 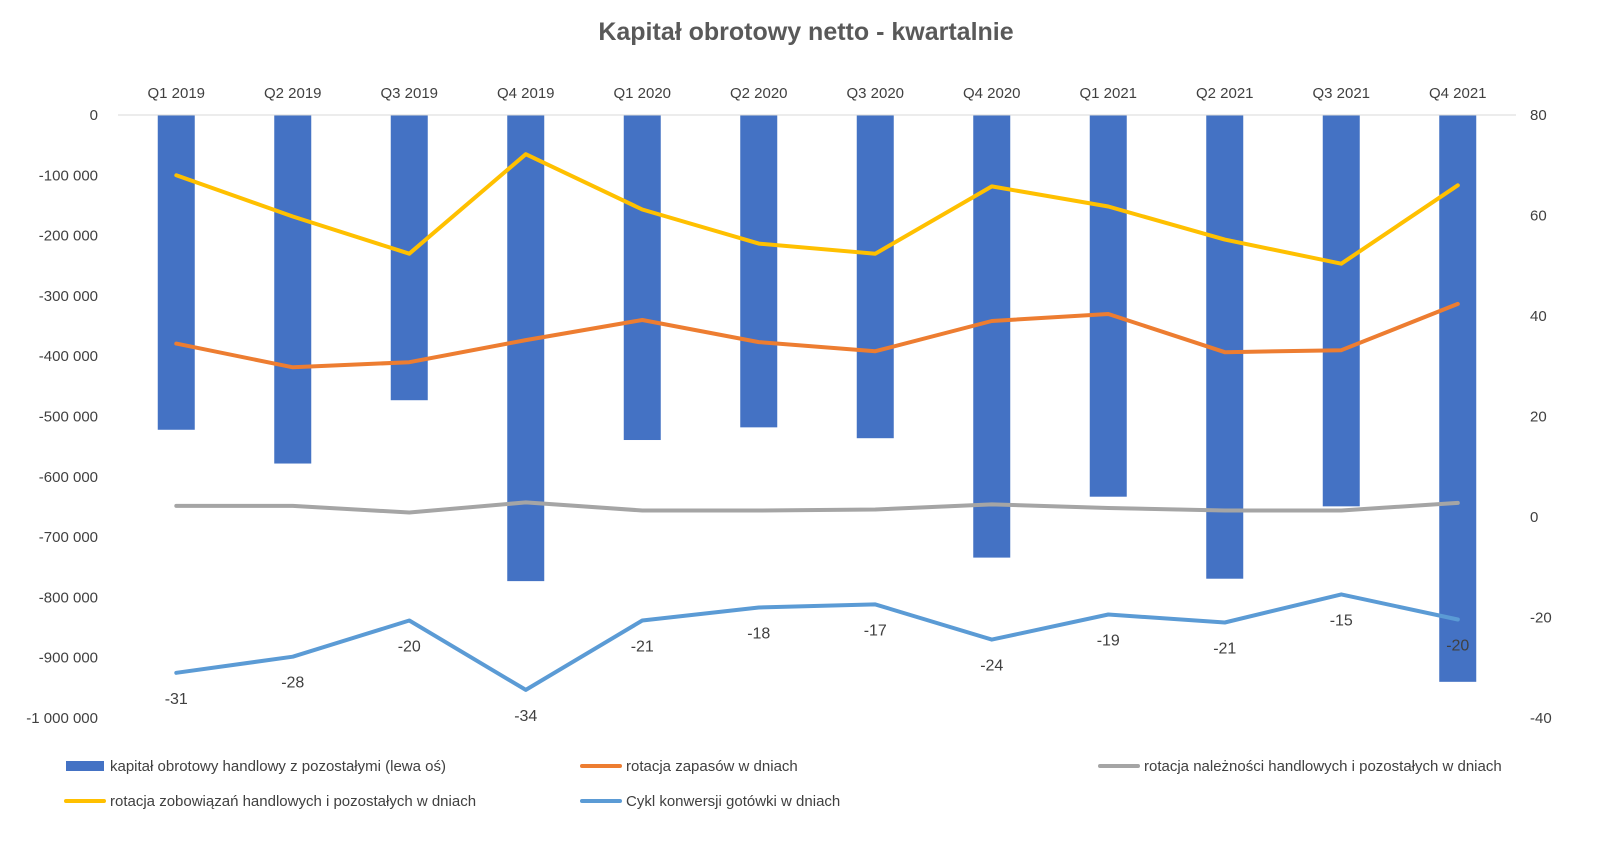 What do you see at coordinates (875, 630) in the screenshot?
I see `data-label: -17` at bounding box center [875, 630].